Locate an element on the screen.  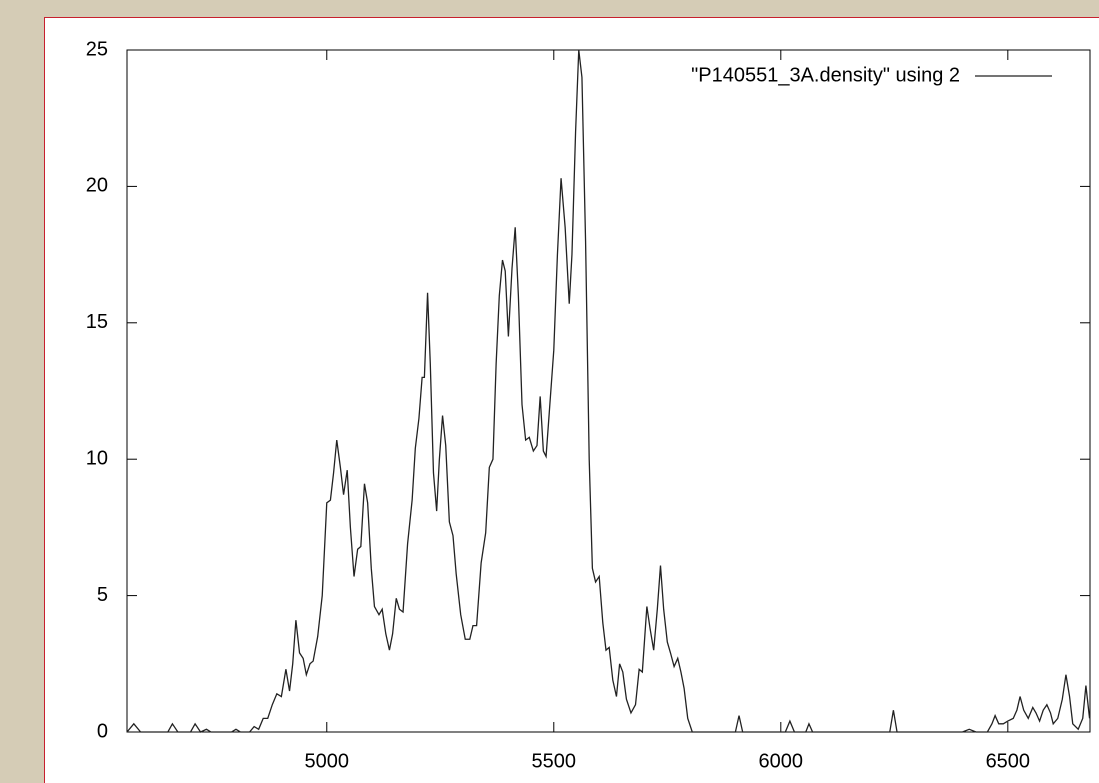
y-tick-label: 15 is located at coordinates (97, 322).